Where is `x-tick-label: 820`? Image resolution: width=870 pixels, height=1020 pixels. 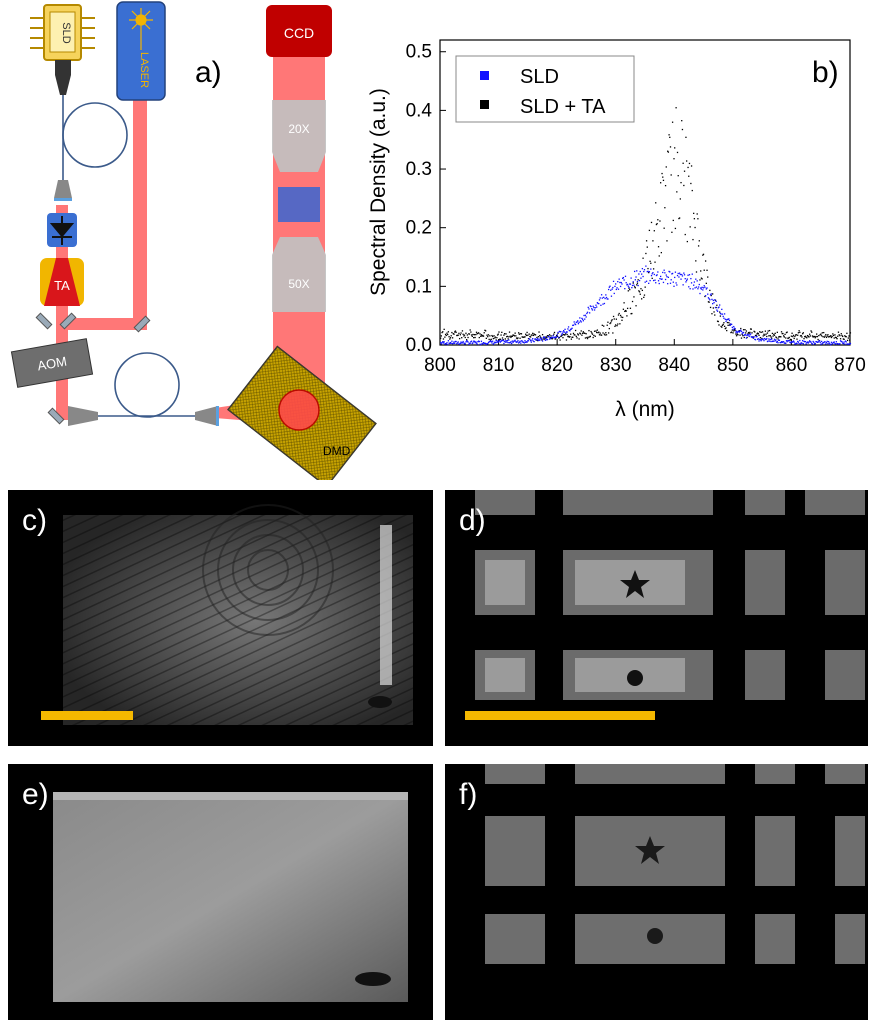
x-tick-label: 820 is located at coordinates (557, 365).